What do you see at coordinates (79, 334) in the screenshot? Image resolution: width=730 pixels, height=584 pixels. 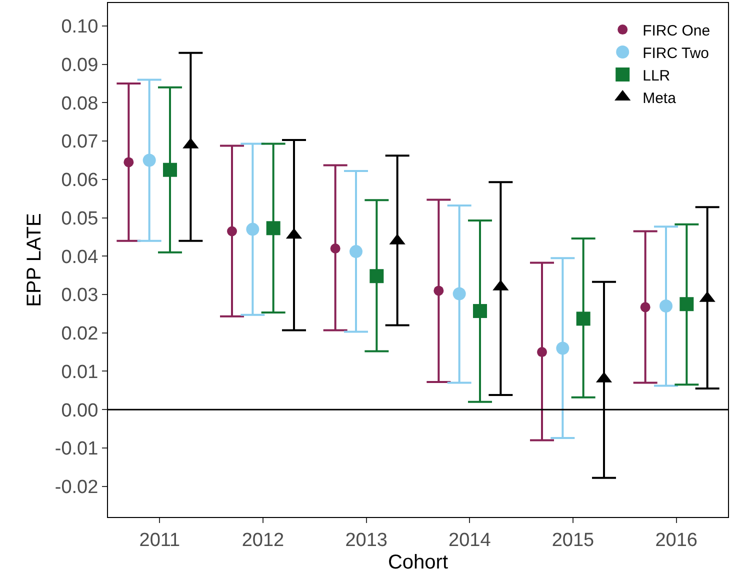 I see `y-tick-label: 0.02` at bounding box center [79, 334].